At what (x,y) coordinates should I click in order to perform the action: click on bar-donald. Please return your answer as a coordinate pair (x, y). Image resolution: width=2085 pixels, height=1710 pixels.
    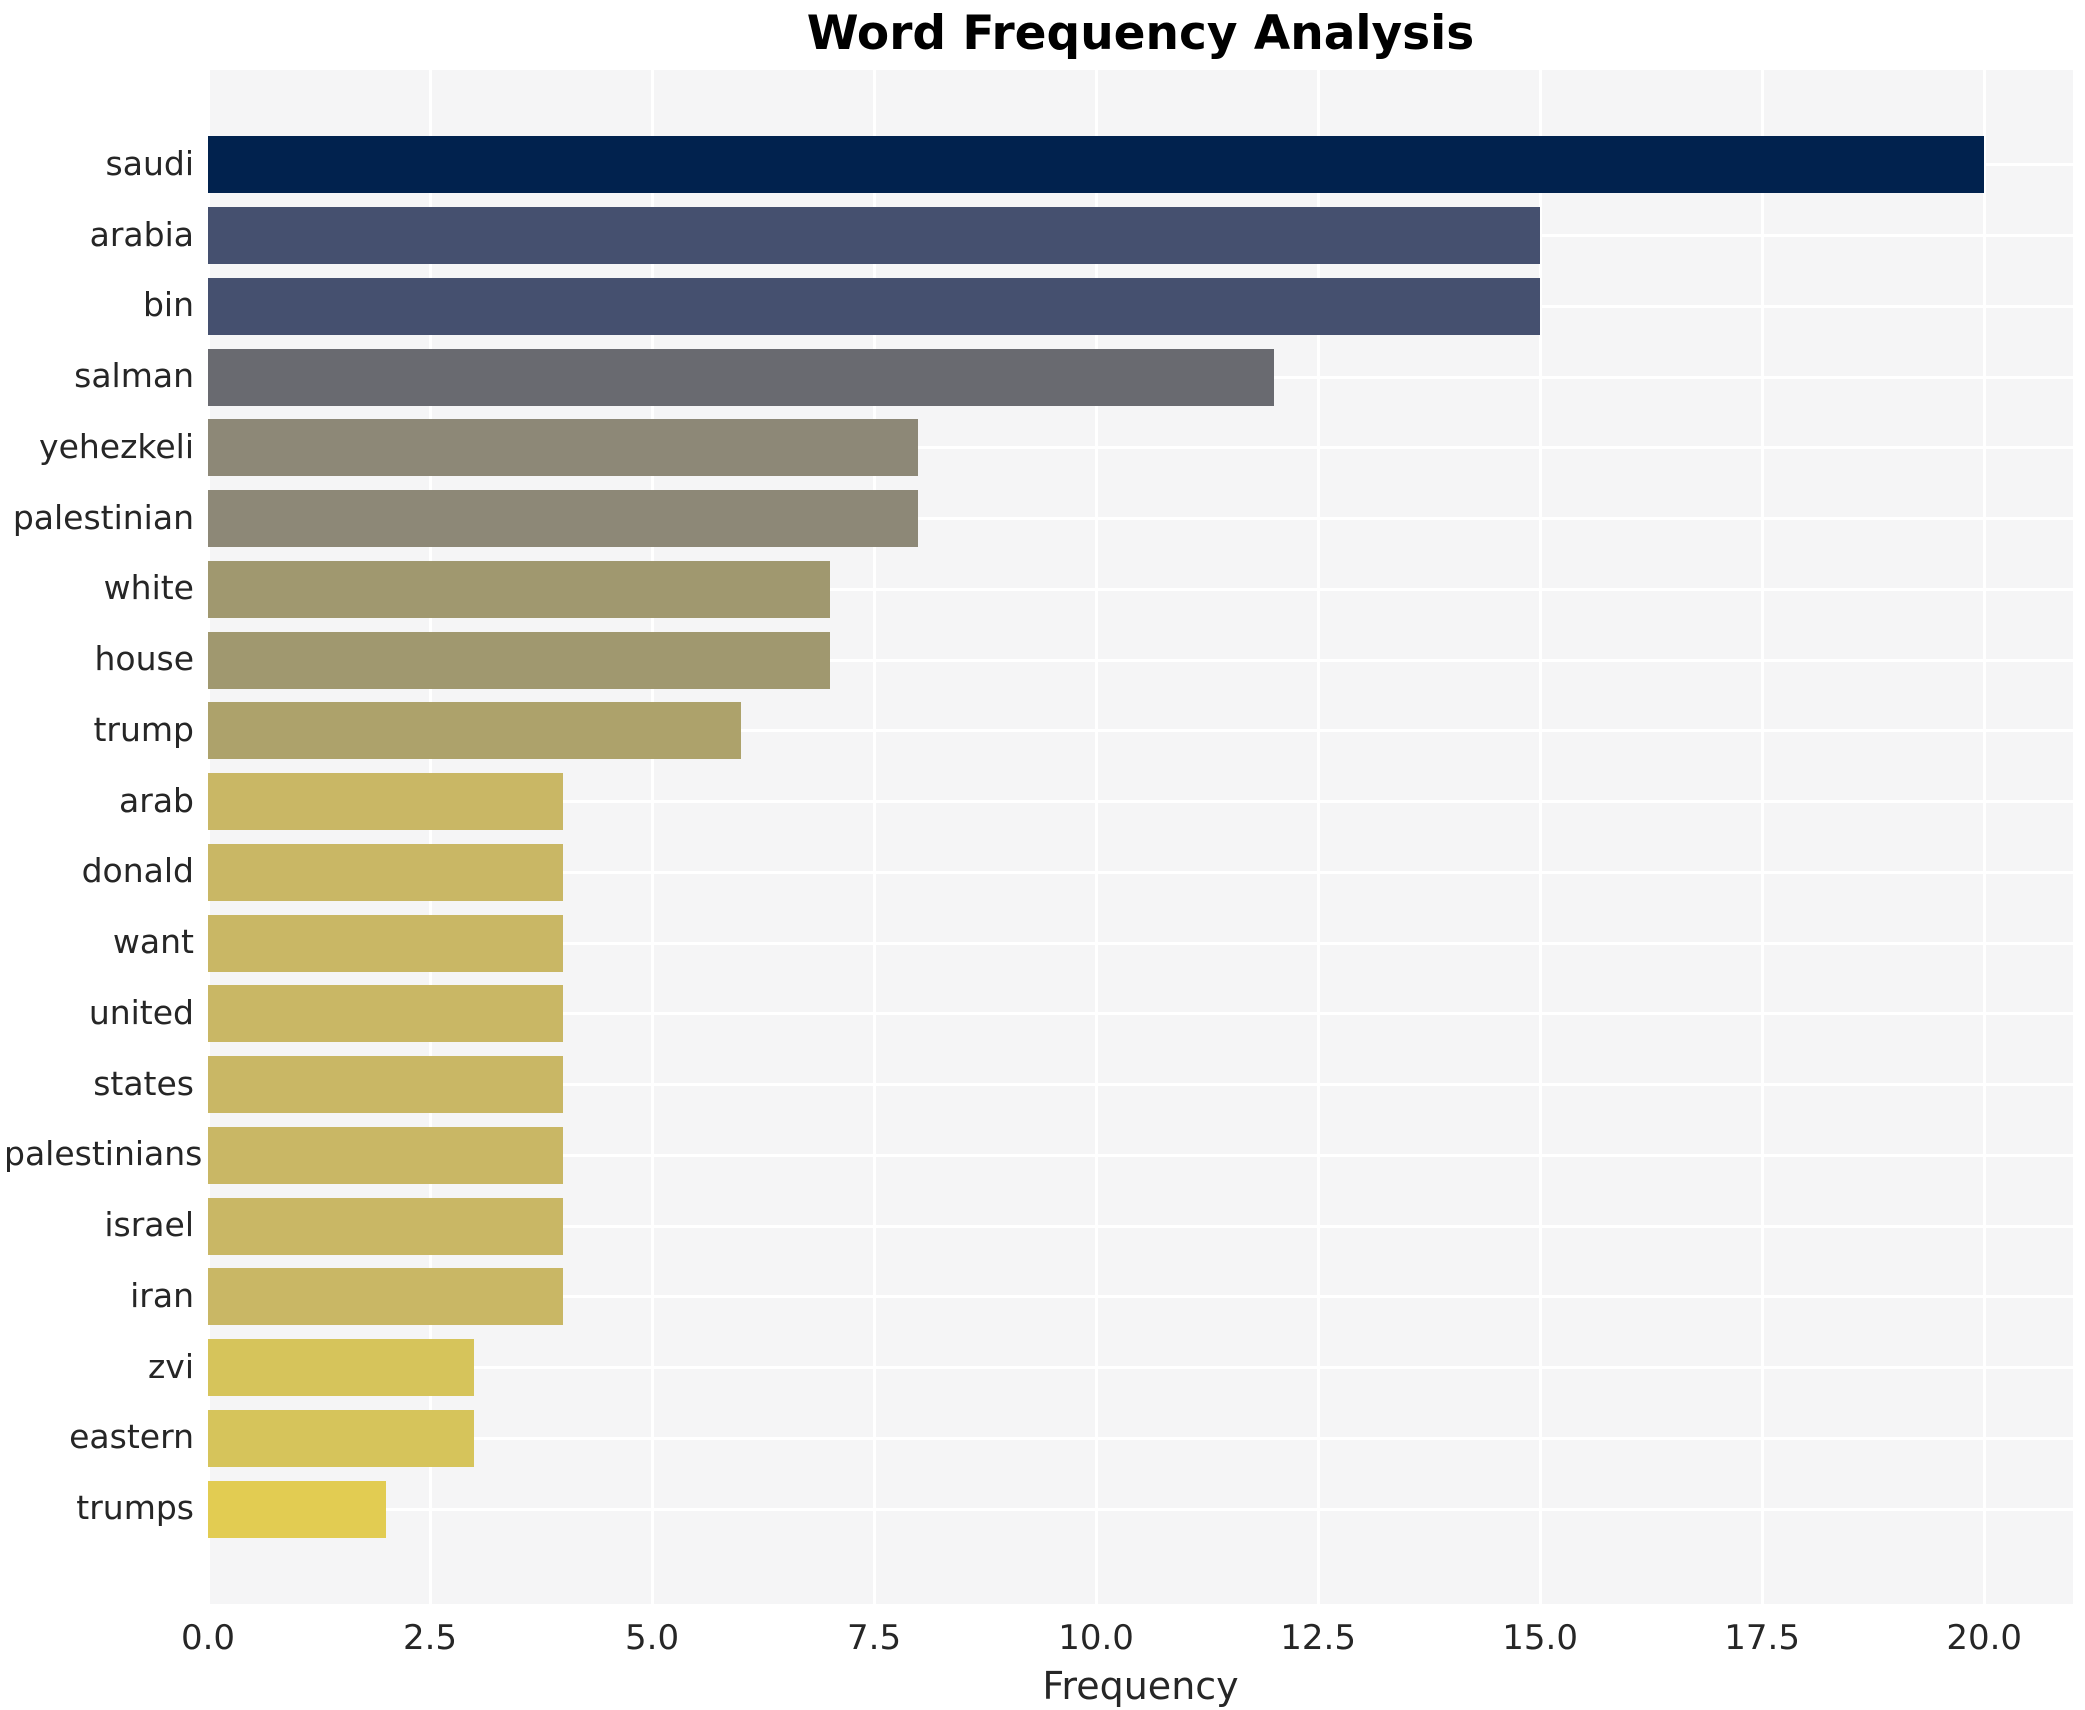
    Looking at the image, I should click on (386, 872).